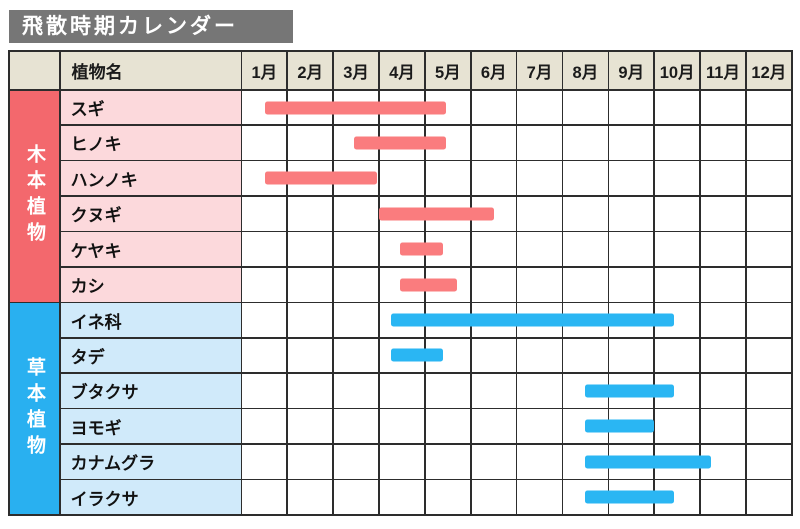 This screenshot has width=800, height=529. I want to click on plant-name-cell: ハンノキ, so click(150, 178).